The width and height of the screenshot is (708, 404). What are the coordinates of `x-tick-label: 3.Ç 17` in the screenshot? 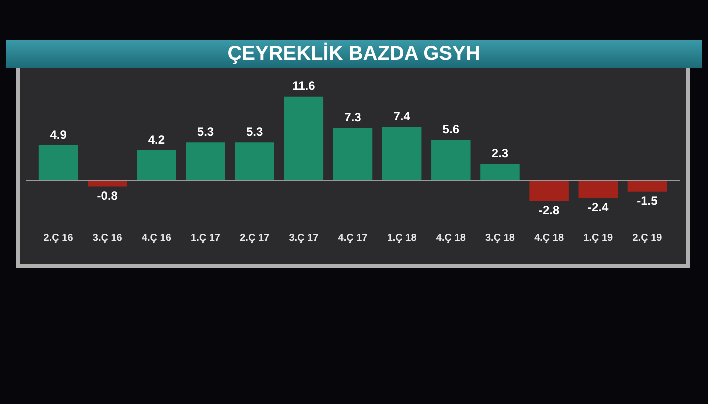 It's located at (304, 238).